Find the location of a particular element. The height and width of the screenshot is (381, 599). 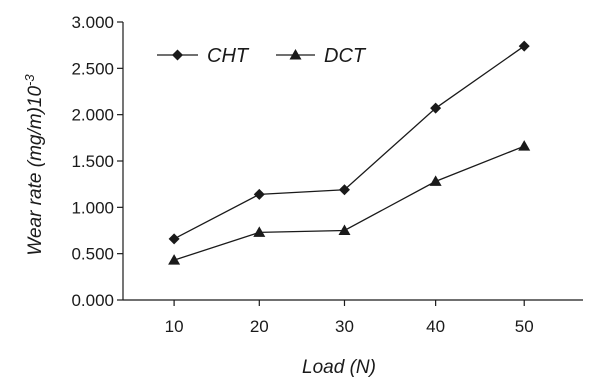

legend-item-cht: CHT is located at coordinates (203, 56).